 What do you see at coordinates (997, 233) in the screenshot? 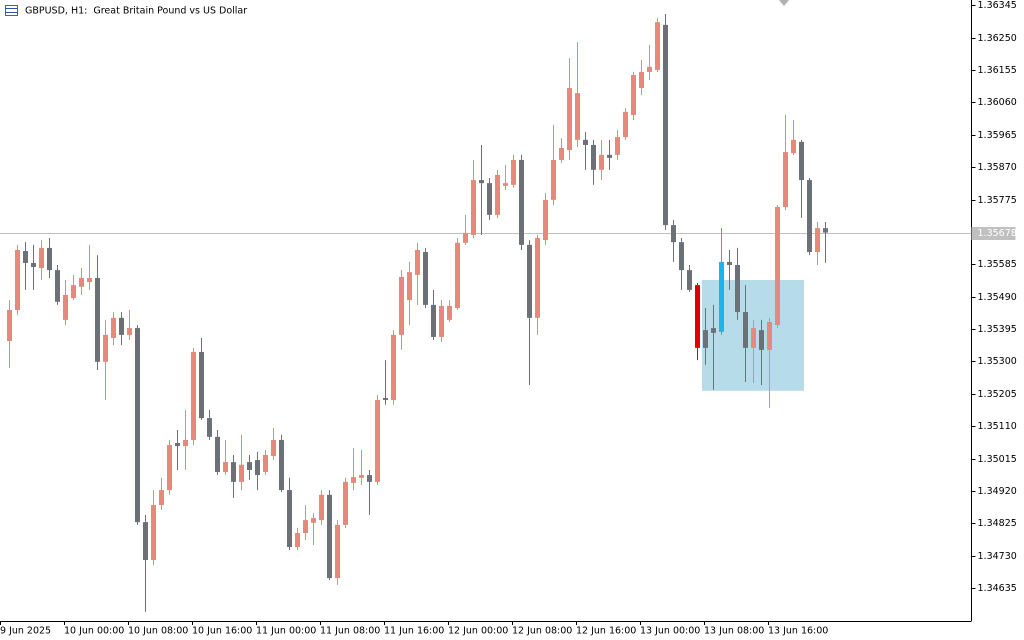
I see `price-label: 1.35678` at bounding box center [997, 233].